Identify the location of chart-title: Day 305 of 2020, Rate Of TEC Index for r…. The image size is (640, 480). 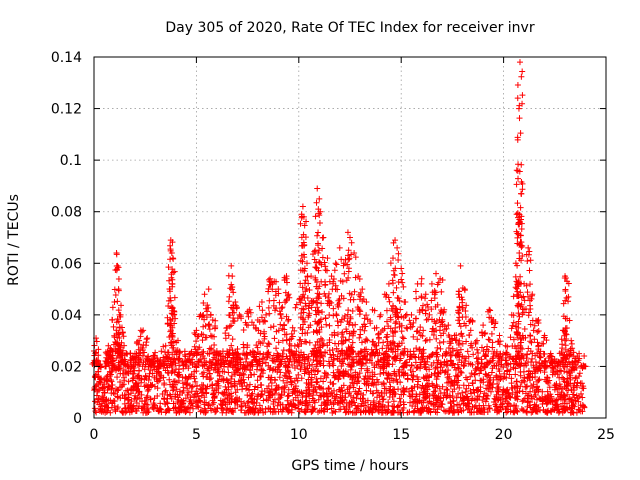
(349, 28).